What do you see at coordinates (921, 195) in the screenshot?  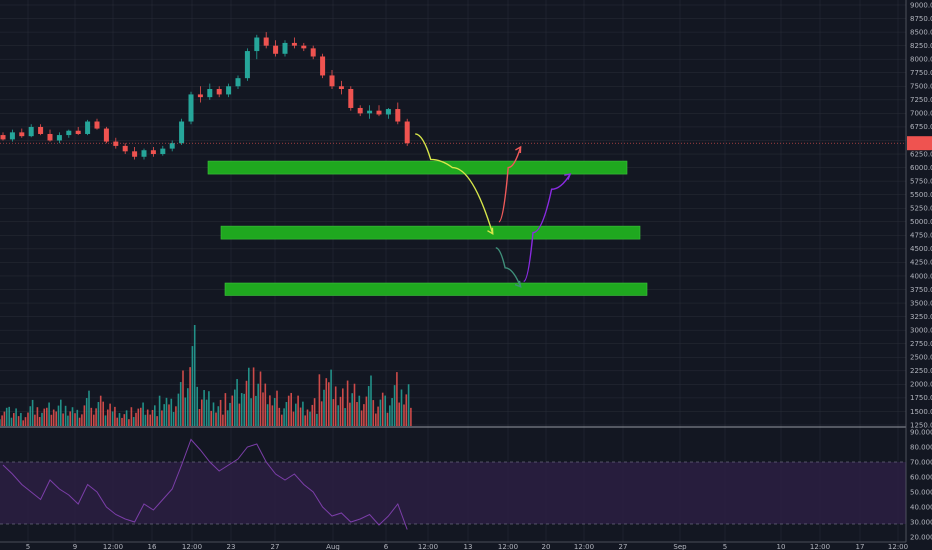 I see `price-tick-label: 5500.00` at bounding box center [921, 195].